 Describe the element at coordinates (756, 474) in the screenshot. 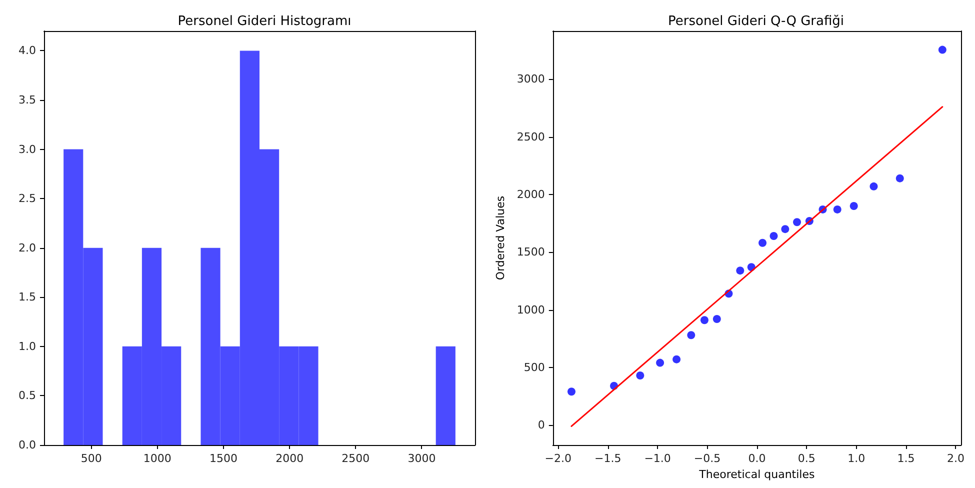

I see `x-axis-title: Theoretical quantiles` at that location.